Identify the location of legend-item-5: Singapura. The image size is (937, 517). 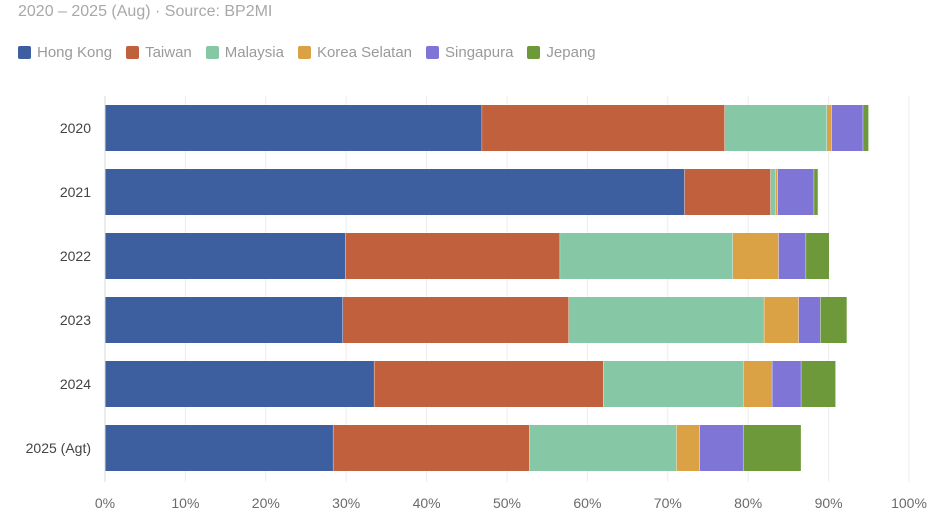
(469, 52).